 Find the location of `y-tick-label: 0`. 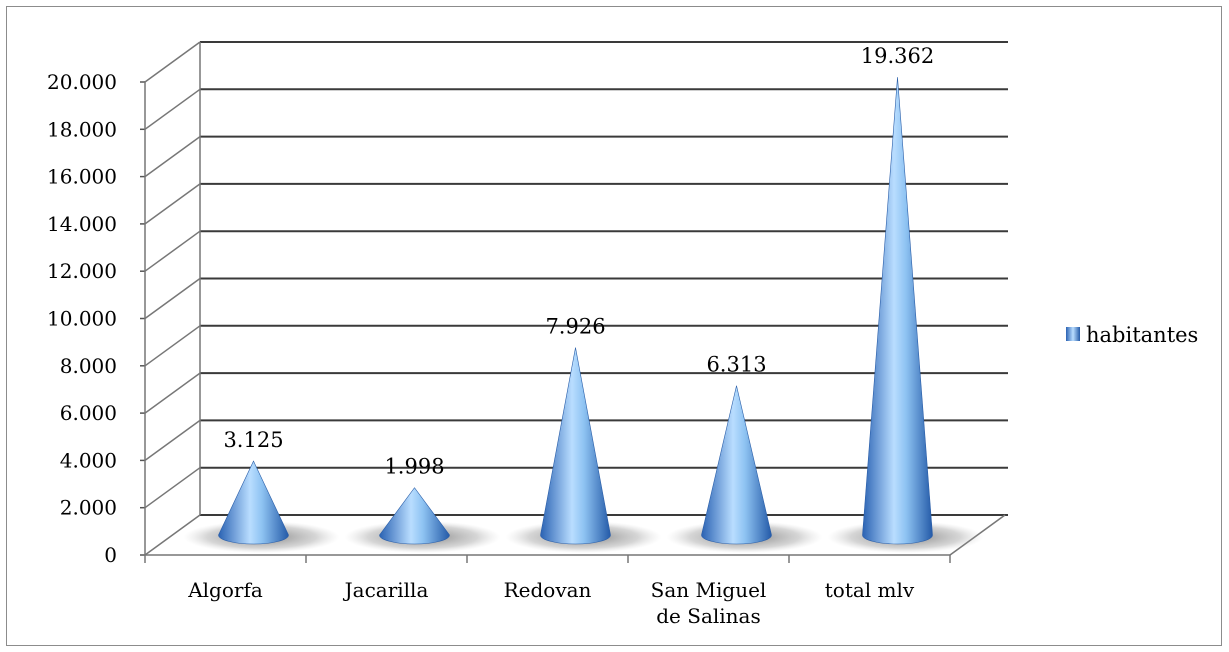

y-tick-label: 0 is located at coordinates (110, 555).